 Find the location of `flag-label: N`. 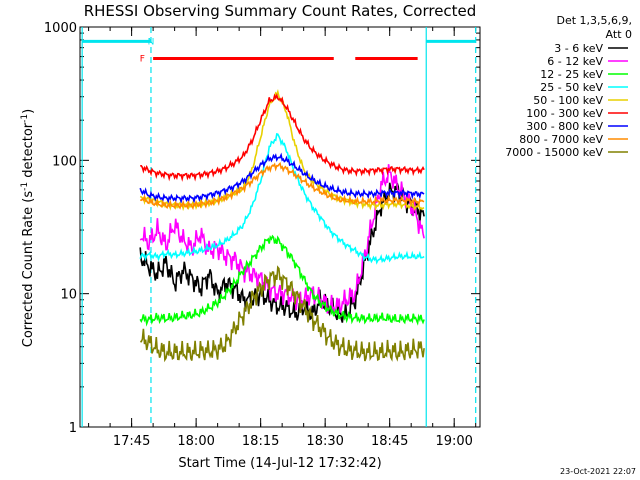

flag-label: N is located at coordinates (151, 42).